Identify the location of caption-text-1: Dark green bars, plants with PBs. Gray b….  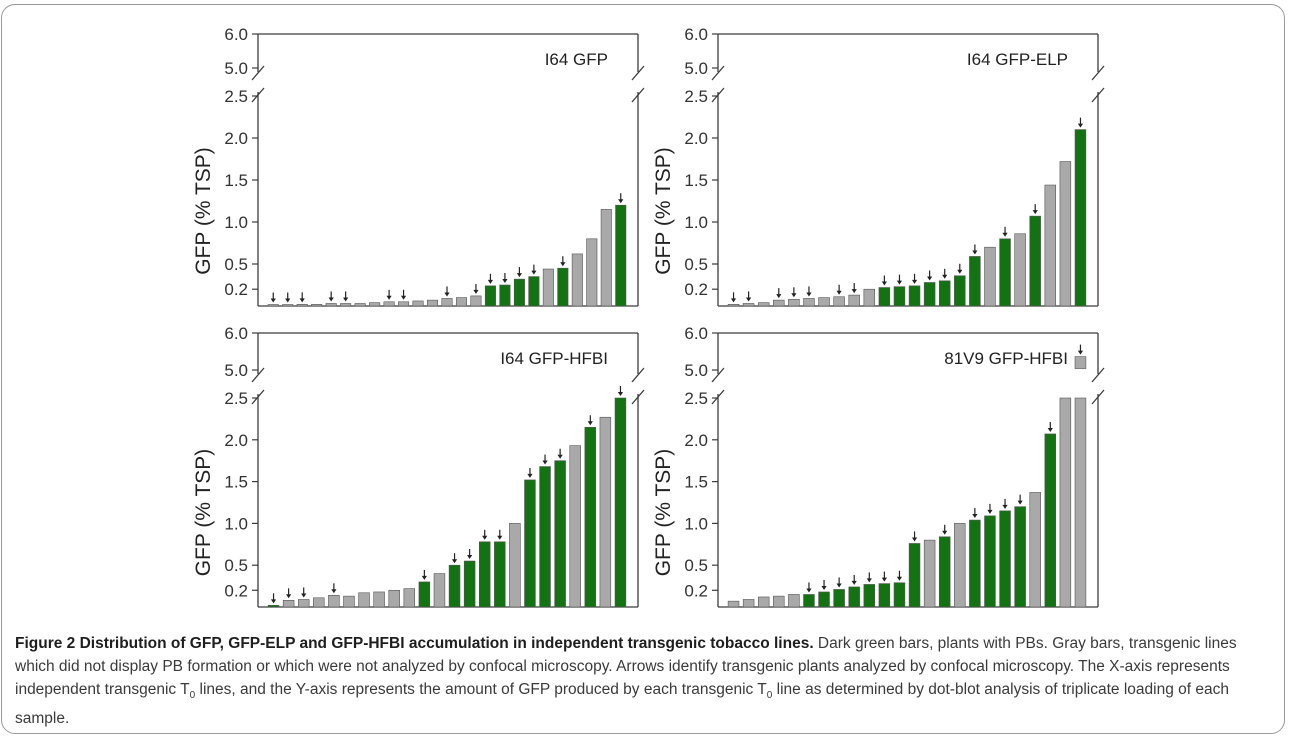
(626, 666).